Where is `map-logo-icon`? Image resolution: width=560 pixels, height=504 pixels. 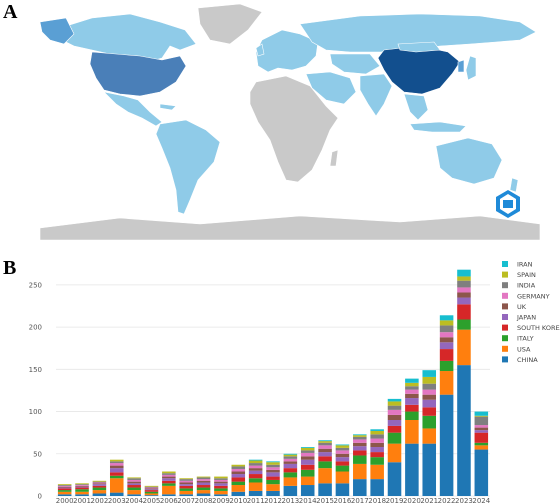 map-logo-icon is located at coordinates (508, 204).